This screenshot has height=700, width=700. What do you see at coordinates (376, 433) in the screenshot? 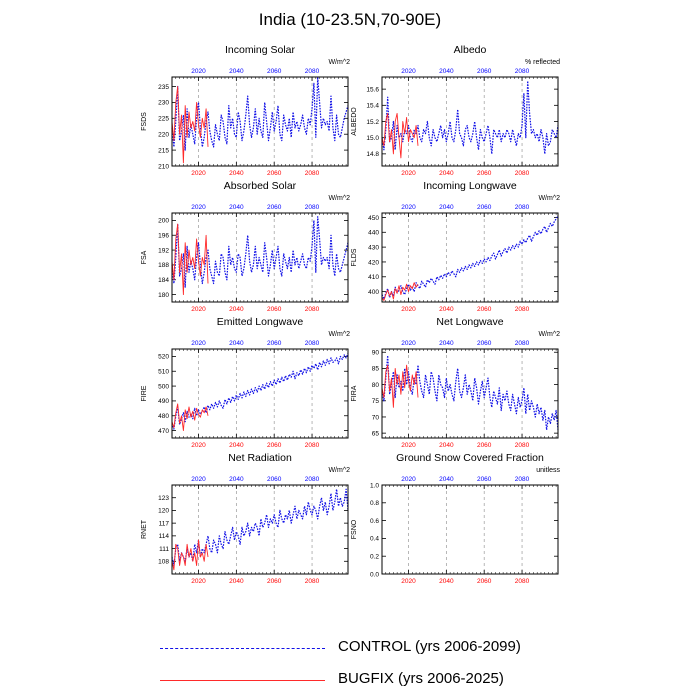
I see `y-tick-label: 65` at bounding box center [376, 433].